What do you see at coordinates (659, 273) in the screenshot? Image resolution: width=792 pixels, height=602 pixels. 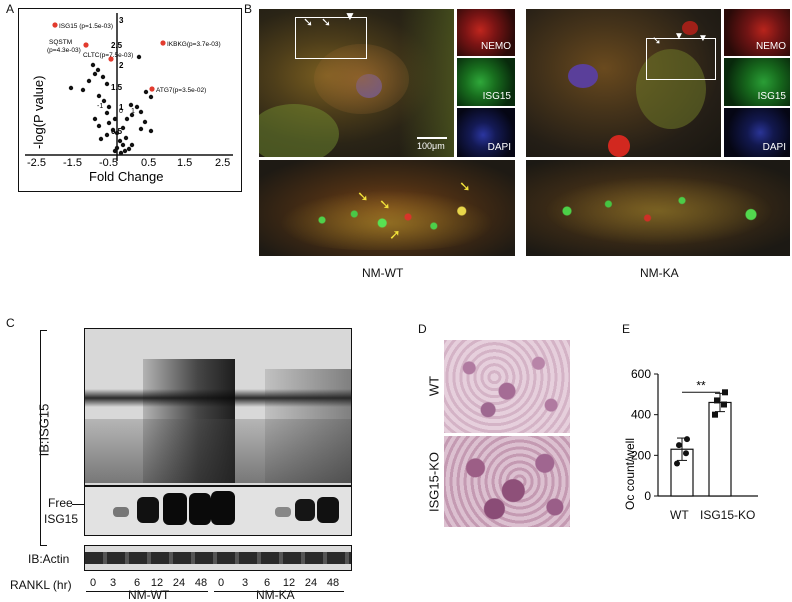 I see `group-label-nm-ka: NM-KA` at bounding box center [659, 273].